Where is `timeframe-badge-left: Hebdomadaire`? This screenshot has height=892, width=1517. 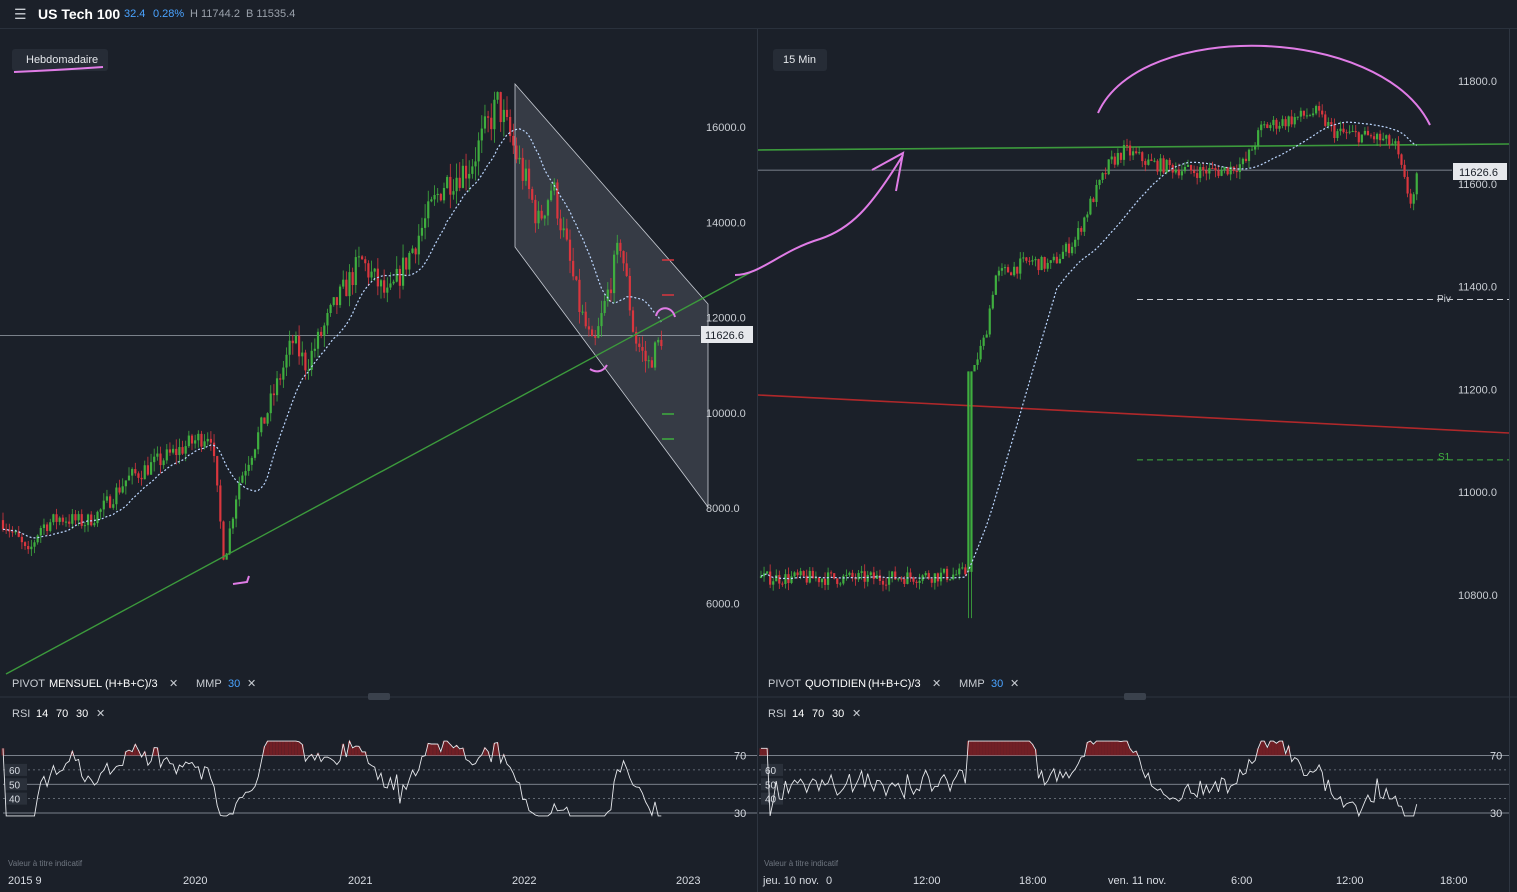
timeframe-badge-left: Hebdomadaire is located at coordinates (60, 61).